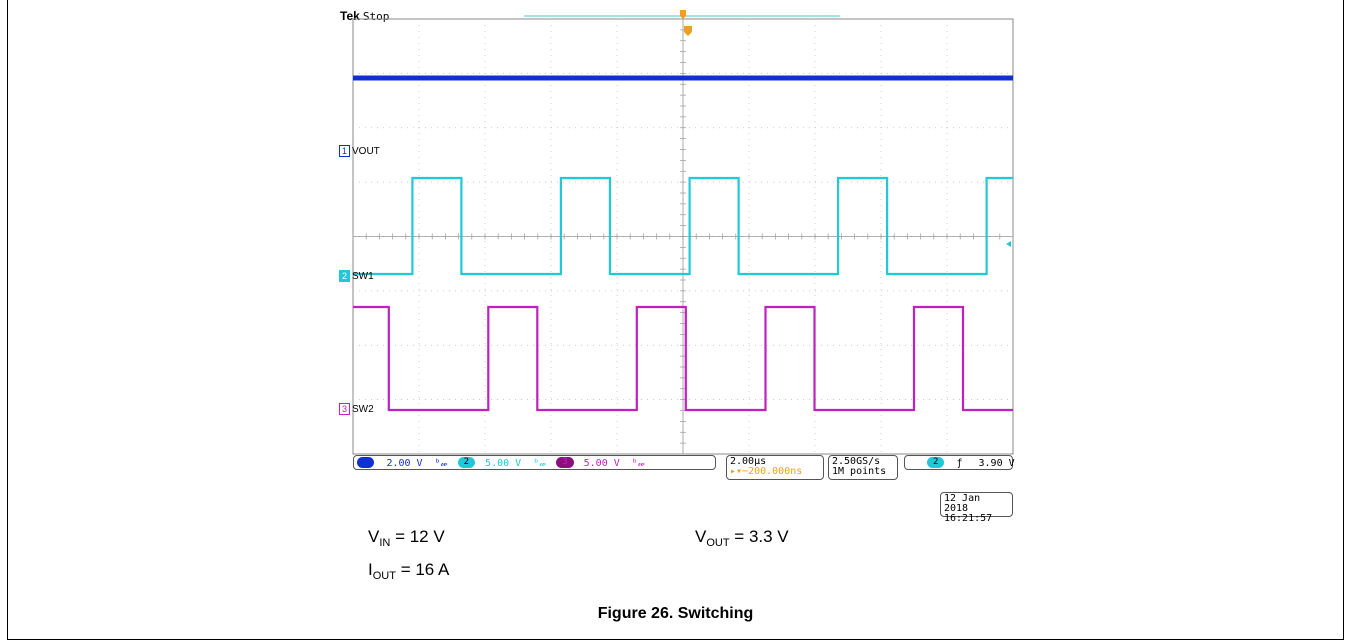 Image resolution: width=1351 pixels, height=643 pixels. I want to click on sw2-trace, so click(683, 358).